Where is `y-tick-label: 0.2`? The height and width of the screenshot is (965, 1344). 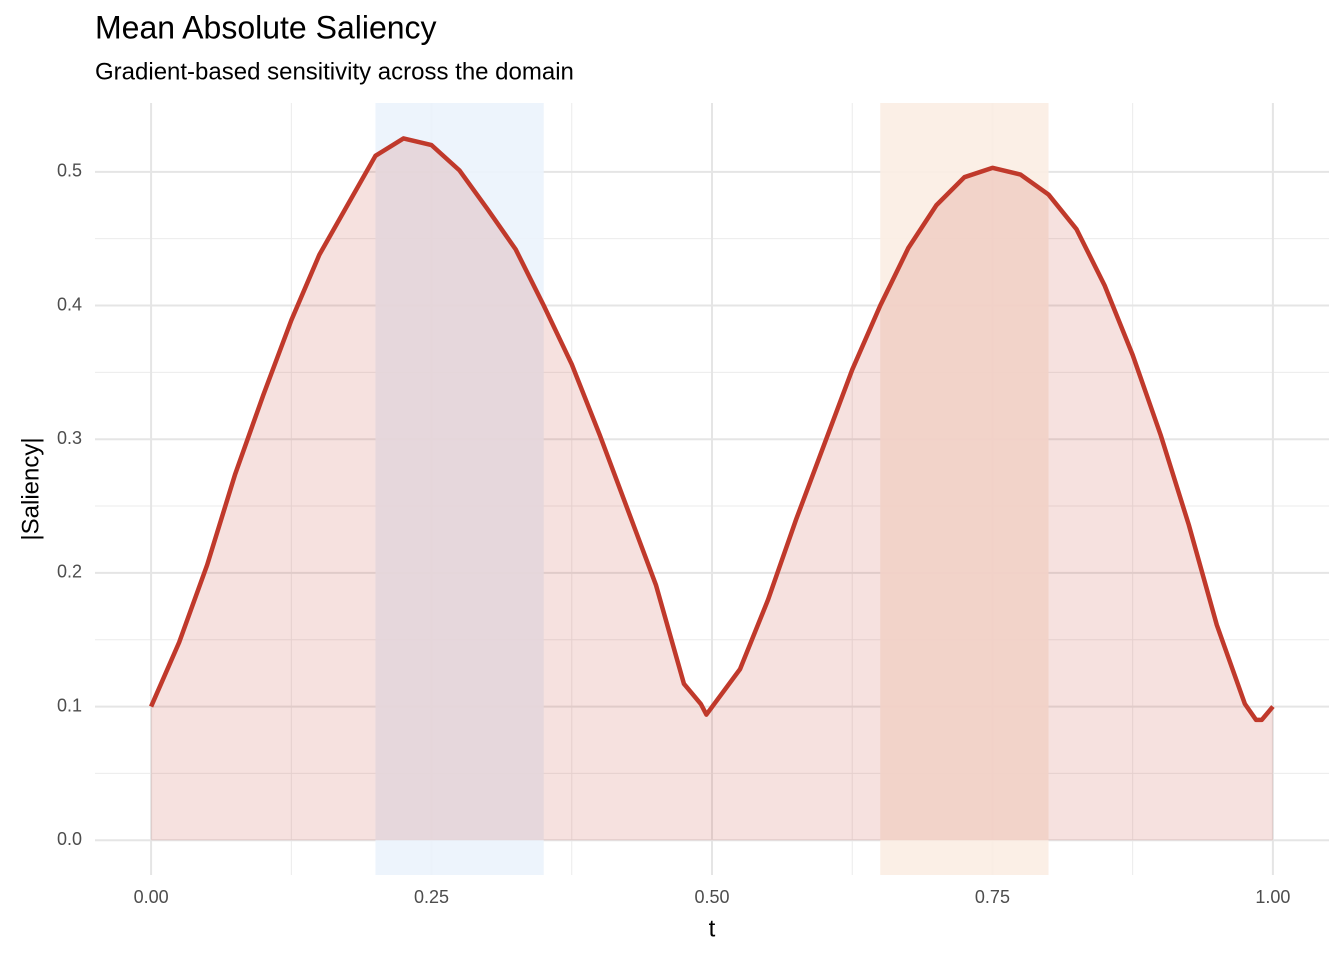
y-tick-label: 0.2 is located at coordinates (69, 572).